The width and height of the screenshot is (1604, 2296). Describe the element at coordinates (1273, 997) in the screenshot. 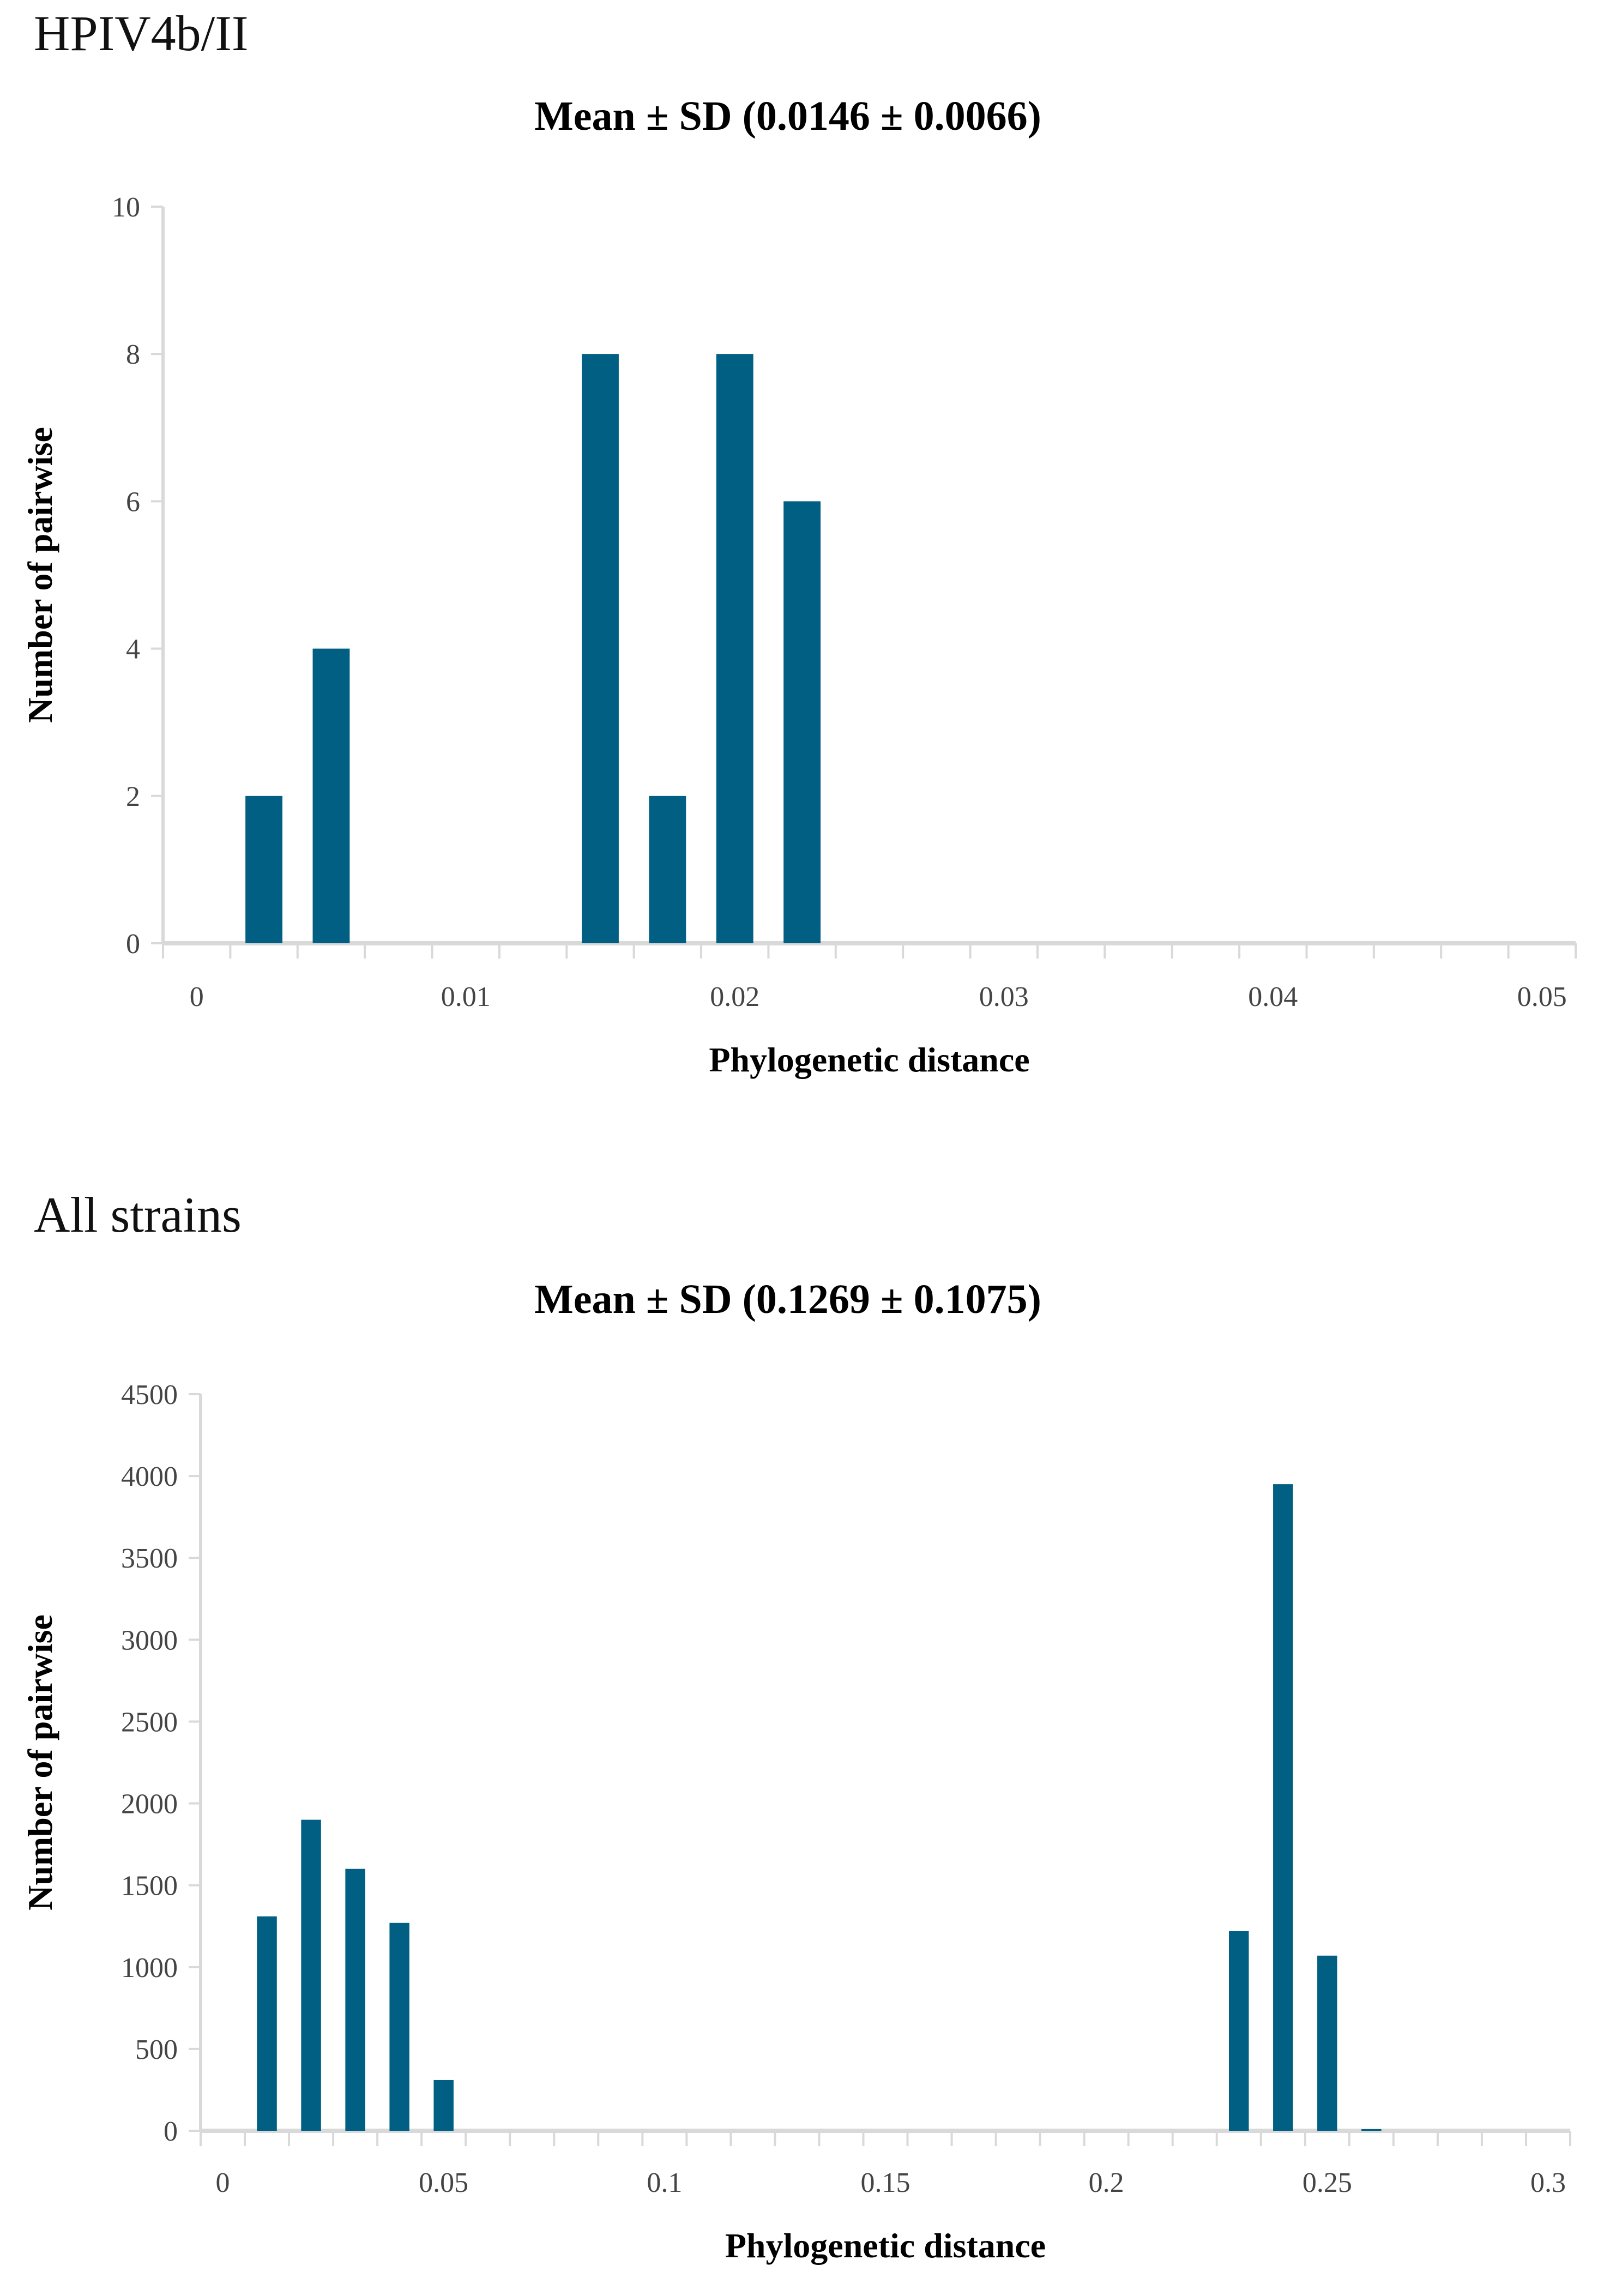

I see `x-tick-label: 0.04` at that location.